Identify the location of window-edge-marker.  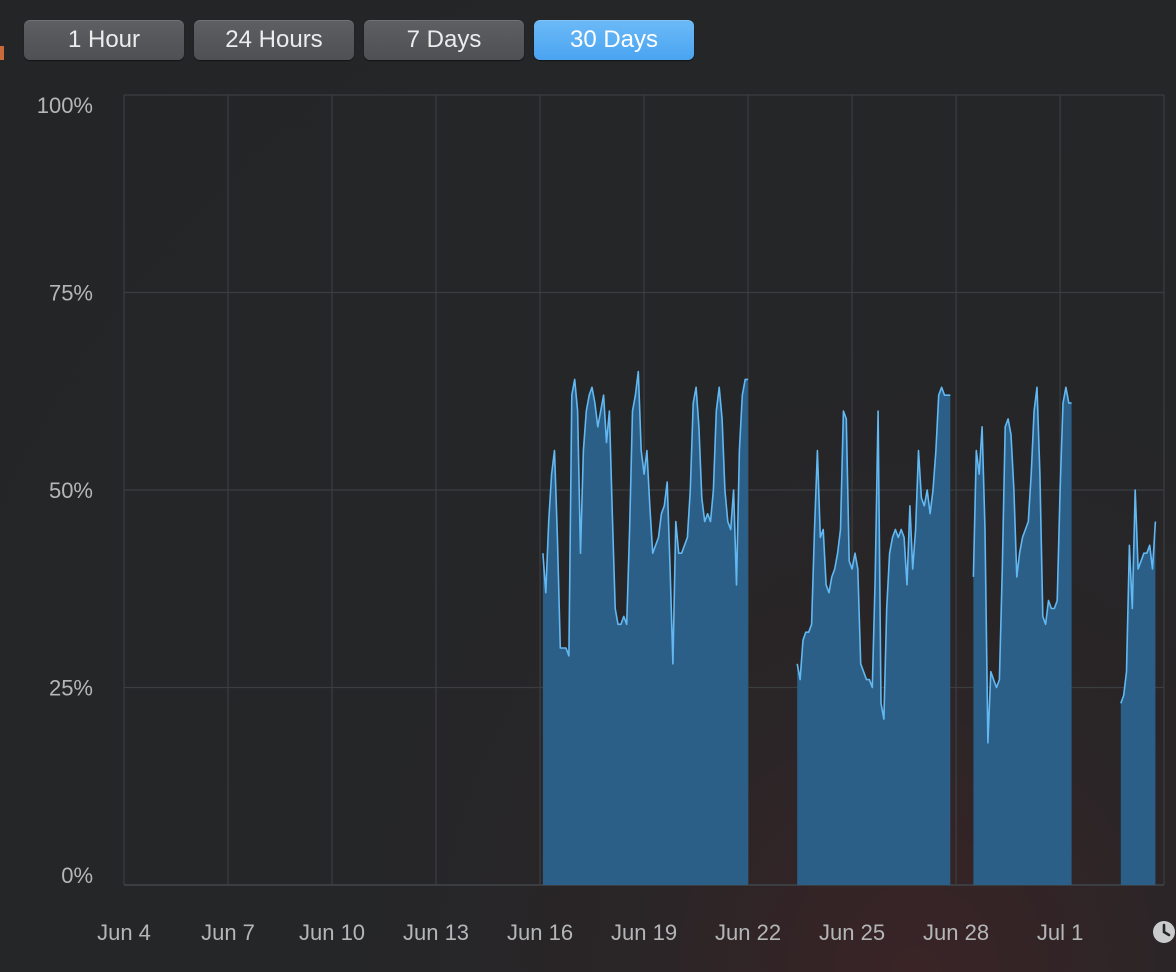
(2, 53).